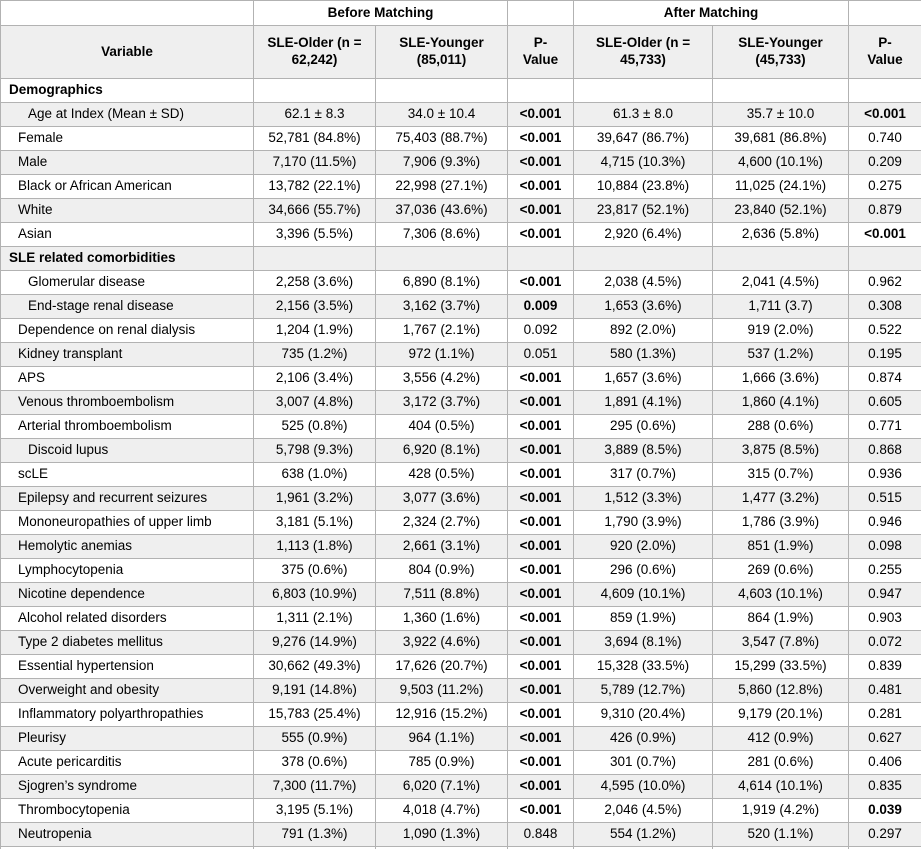 The width and height of the screenshot is (921, 849). What do you see at coordinates (441, 762) in the screenshot?
I see `value-cell: 785 (0.9%)` at bounding box center [441, 762].